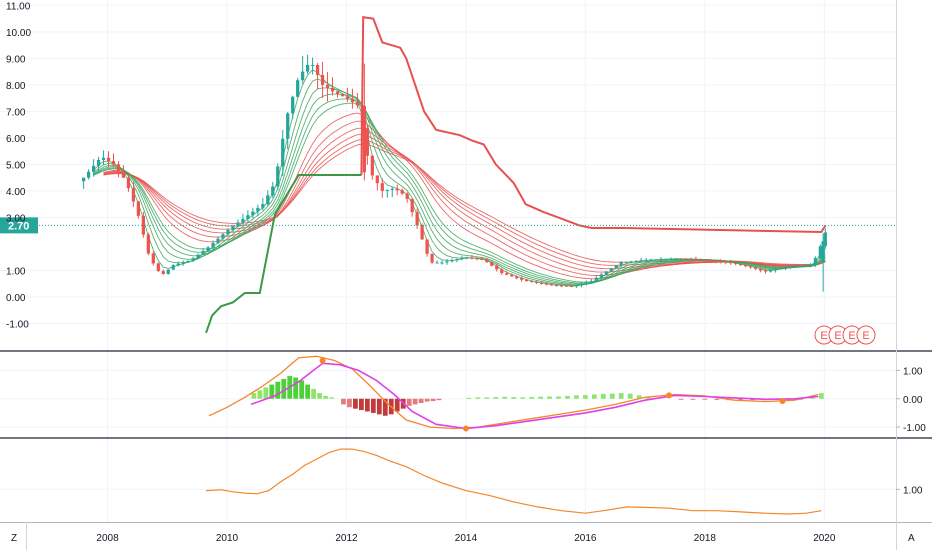 This screenshot has height=555, width=932. I want to click on oscillator-pane, so click(514, 481).